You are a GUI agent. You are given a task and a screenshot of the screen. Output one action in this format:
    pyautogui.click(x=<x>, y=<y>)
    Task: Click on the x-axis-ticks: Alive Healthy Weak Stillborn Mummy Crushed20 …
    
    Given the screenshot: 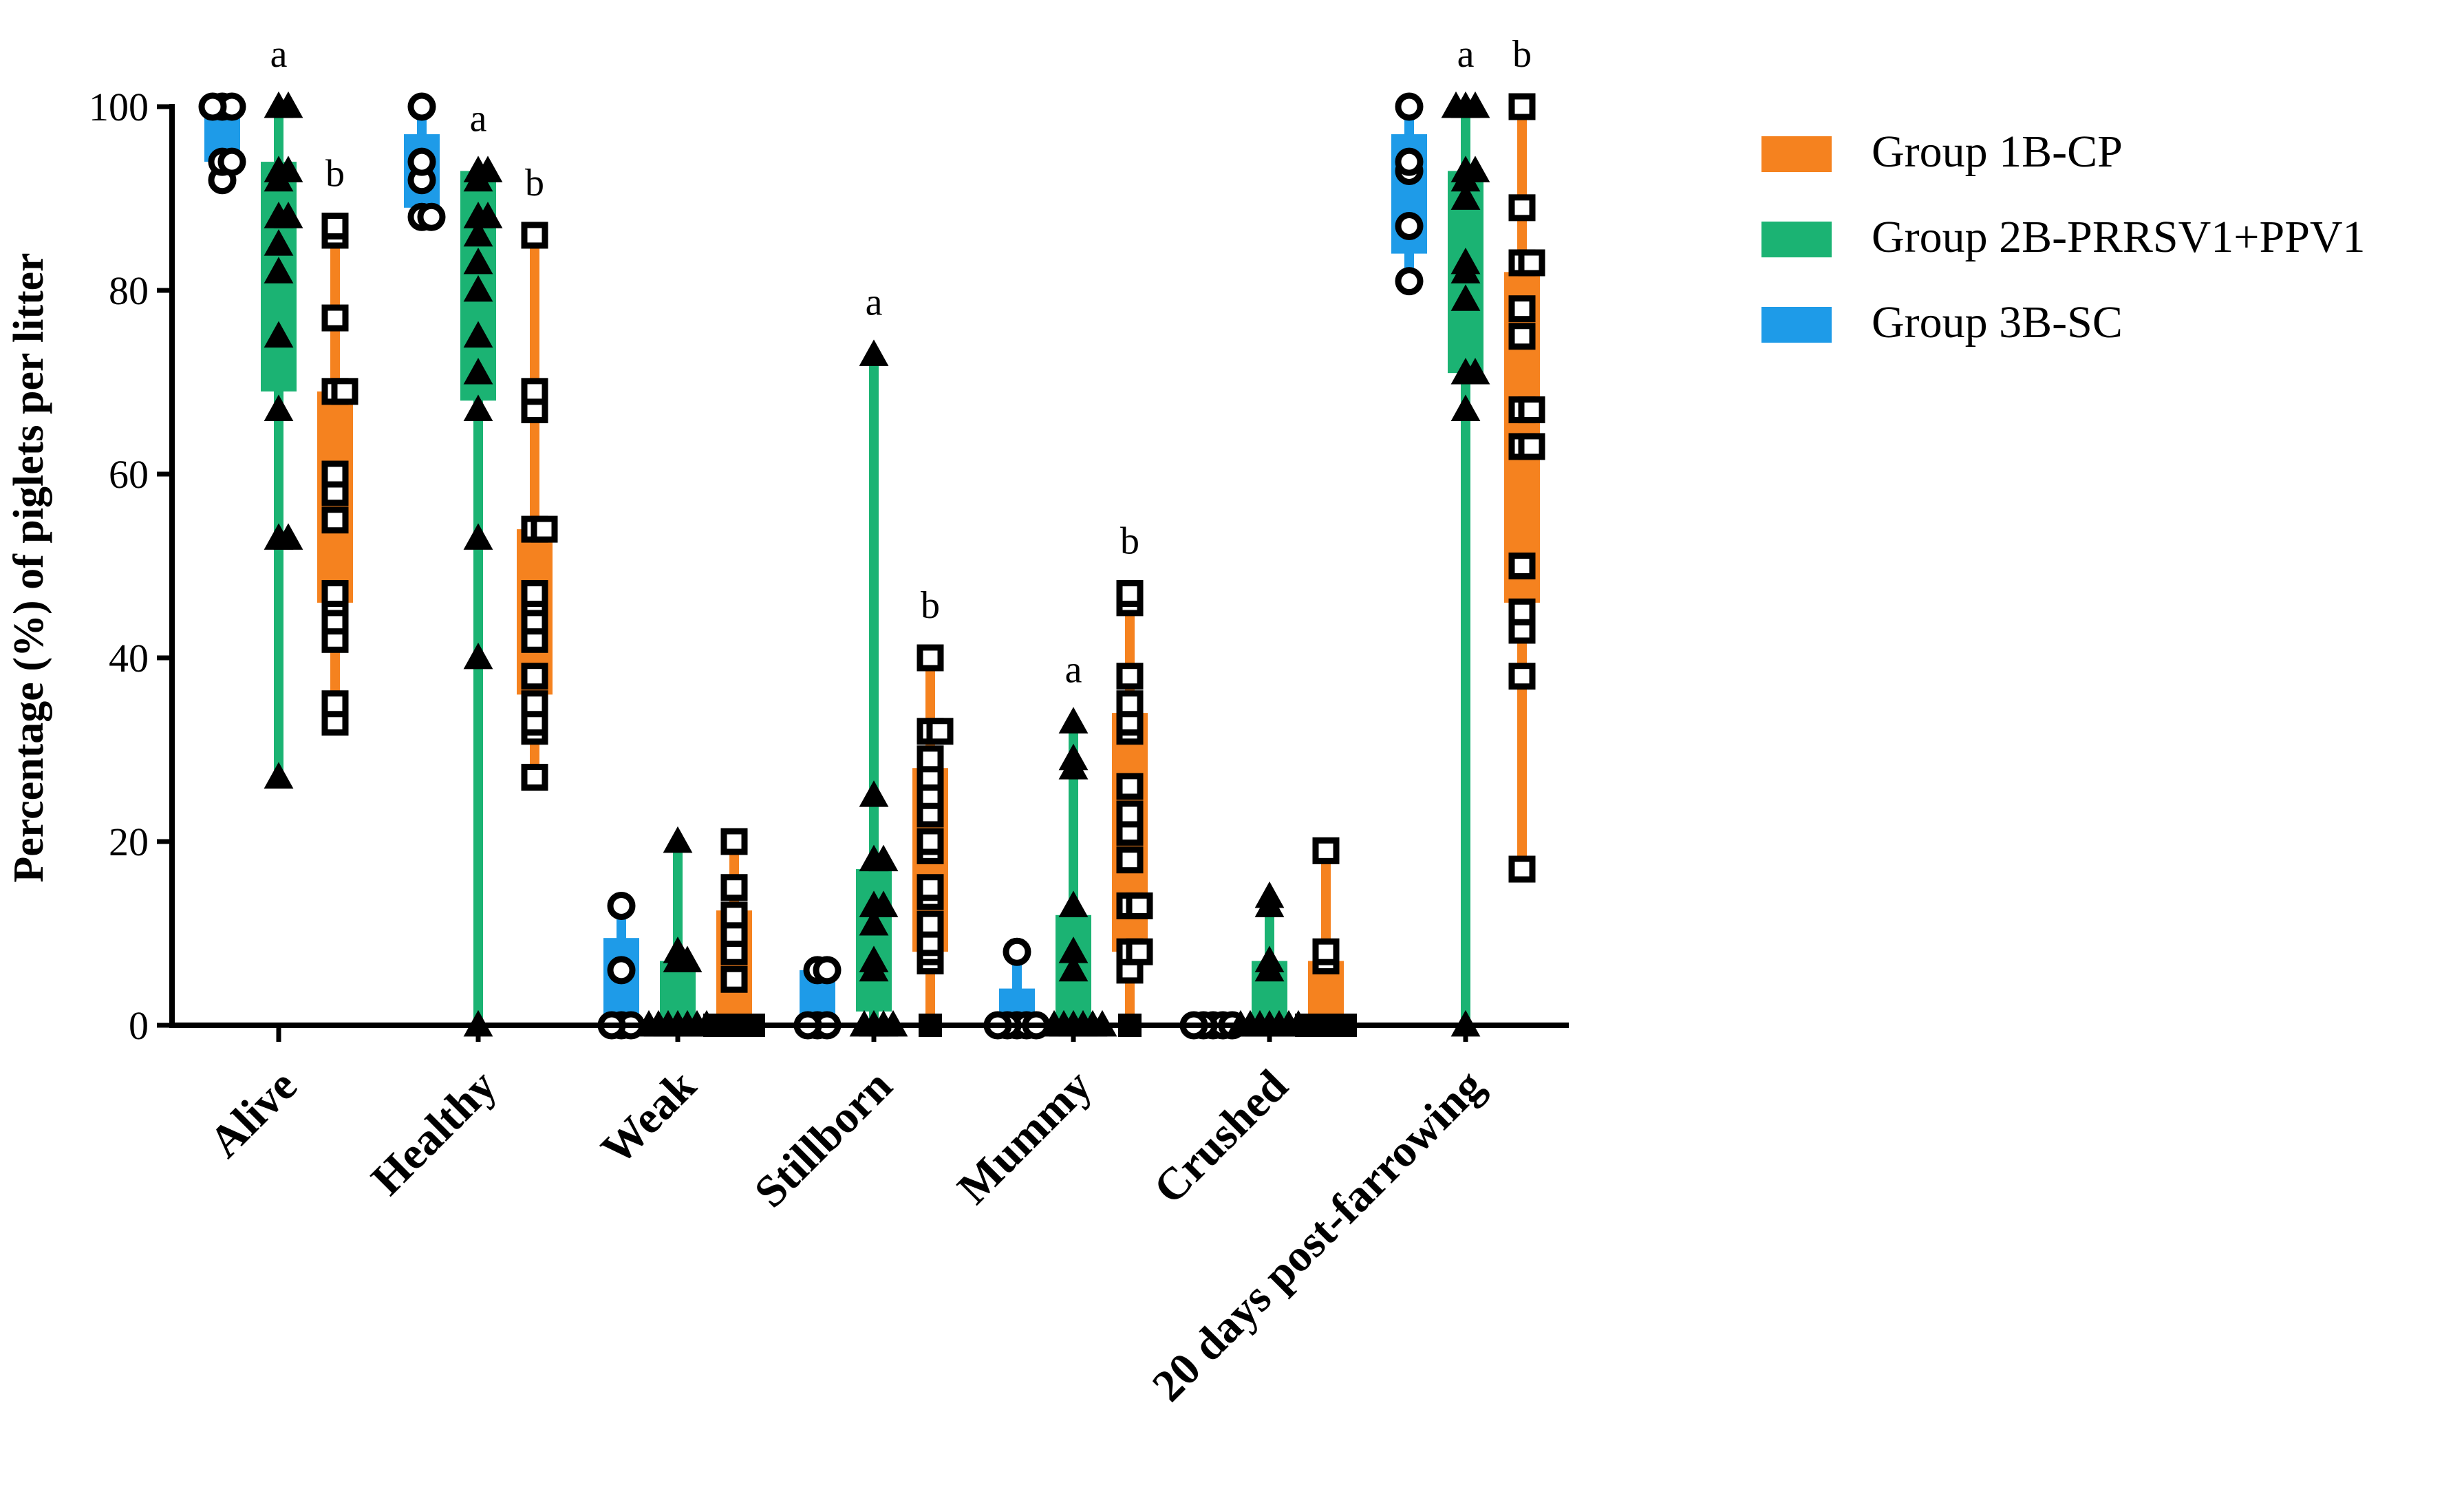 What is the action you would take?
    pyautogui.click(x=847, y=1218)
    